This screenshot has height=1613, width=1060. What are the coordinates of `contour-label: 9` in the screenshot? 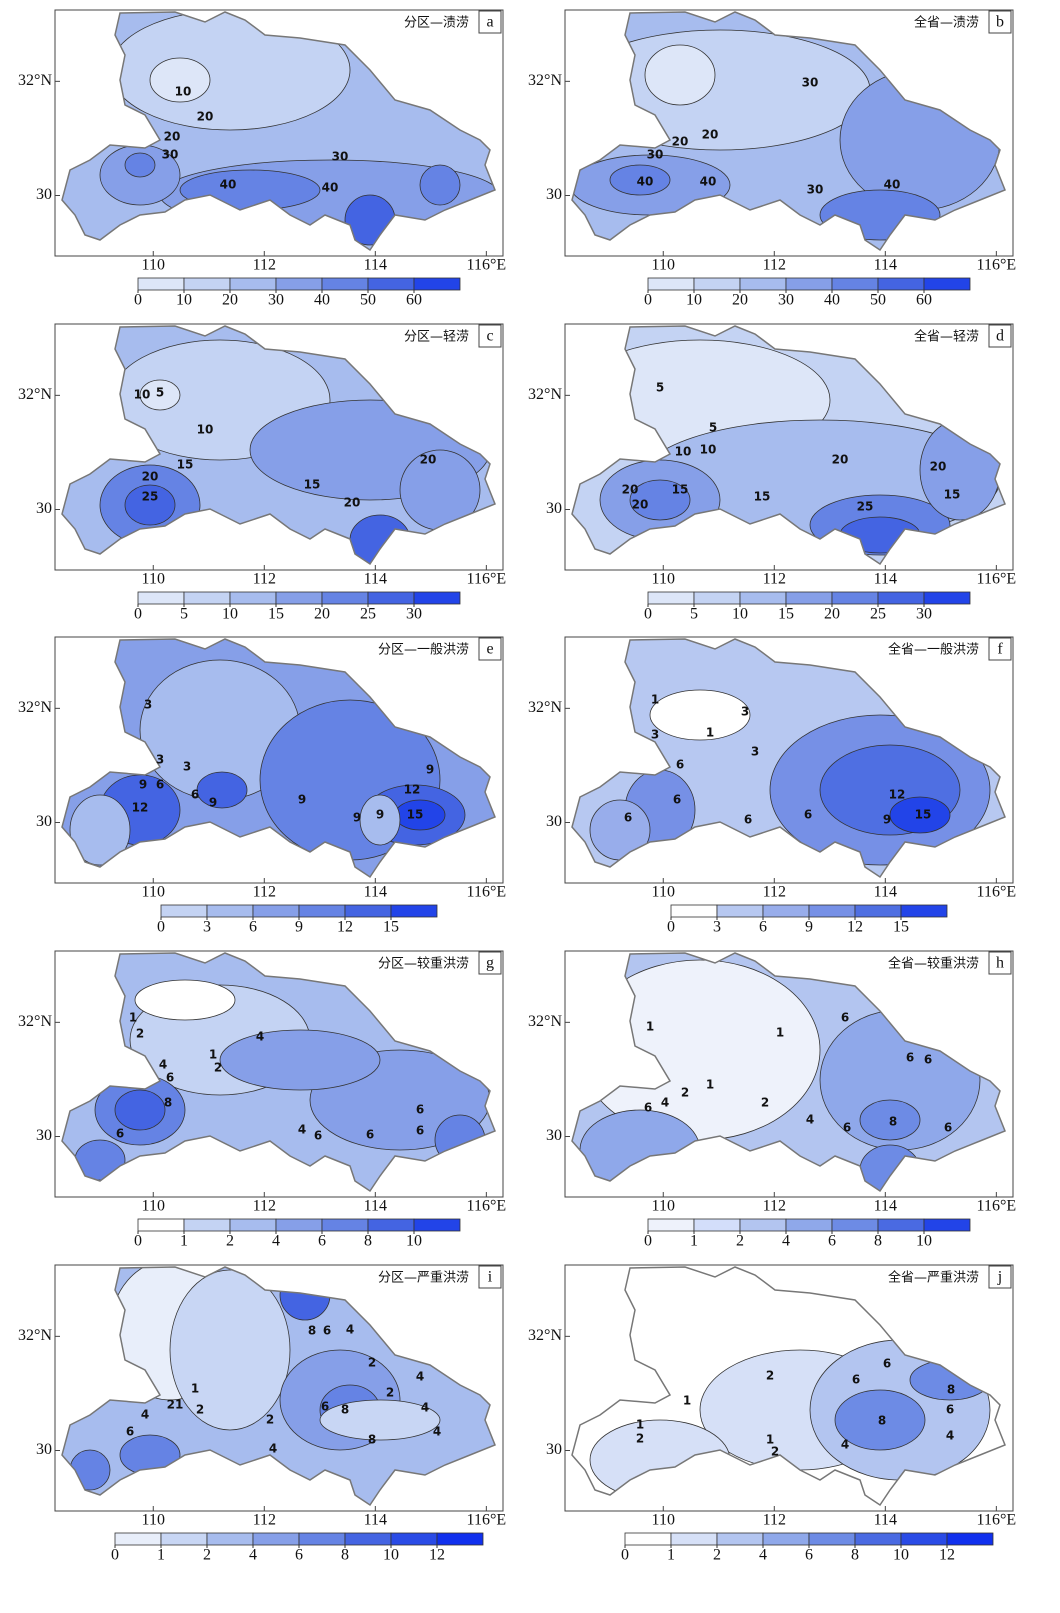 It's located at (887, 820).